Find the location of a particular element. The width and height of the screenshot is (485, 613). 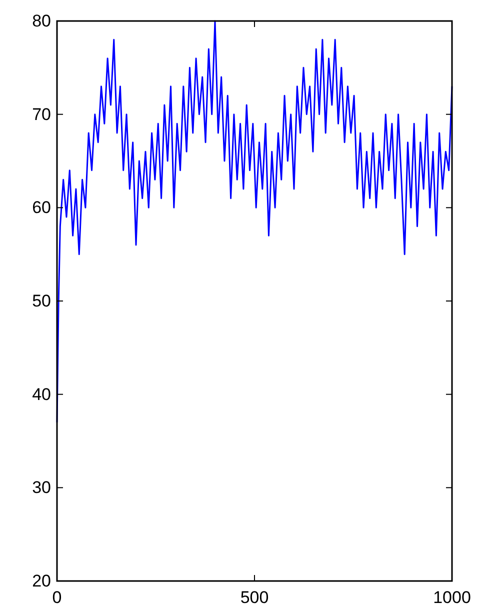

y-tick-label: 40 is located at coordinates (41, 394).